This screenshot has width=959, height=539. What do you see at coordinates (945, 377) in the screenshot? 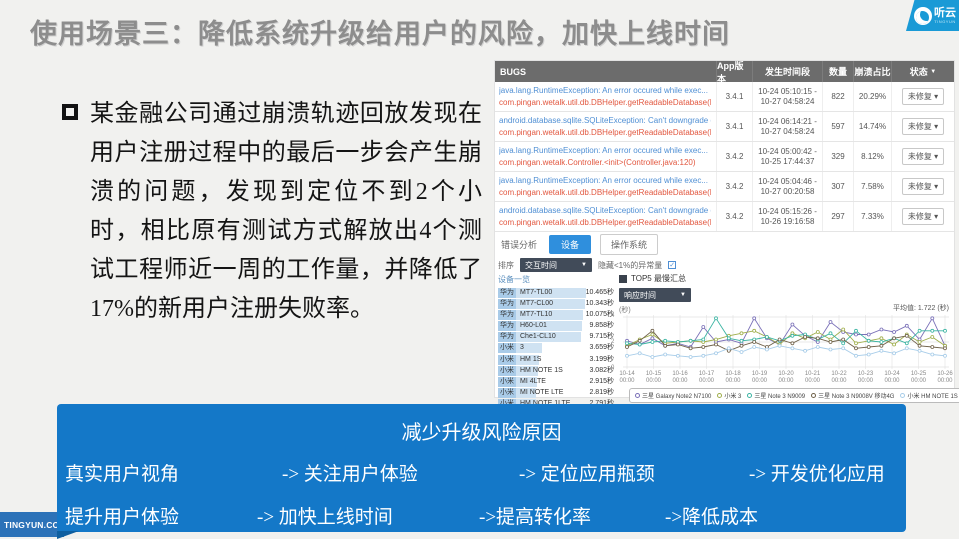
I see `x-tick-label: 10-26 00:00` at bounding box center [945, 377].